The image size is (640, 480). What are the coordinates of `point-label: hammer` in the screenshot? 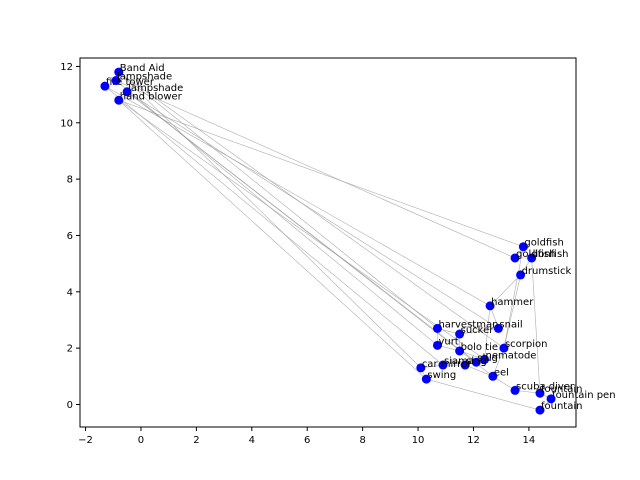 It's located at (512, 302).